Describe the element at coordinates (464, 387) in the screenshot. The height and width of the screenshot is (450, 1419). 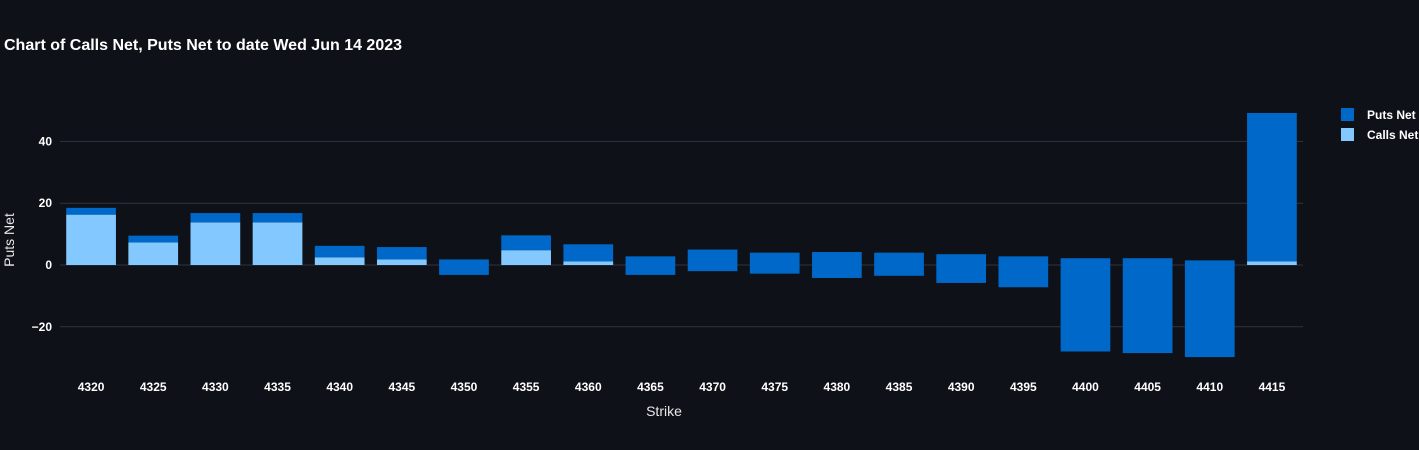
I see `x-tick-label: 4350` at that location.